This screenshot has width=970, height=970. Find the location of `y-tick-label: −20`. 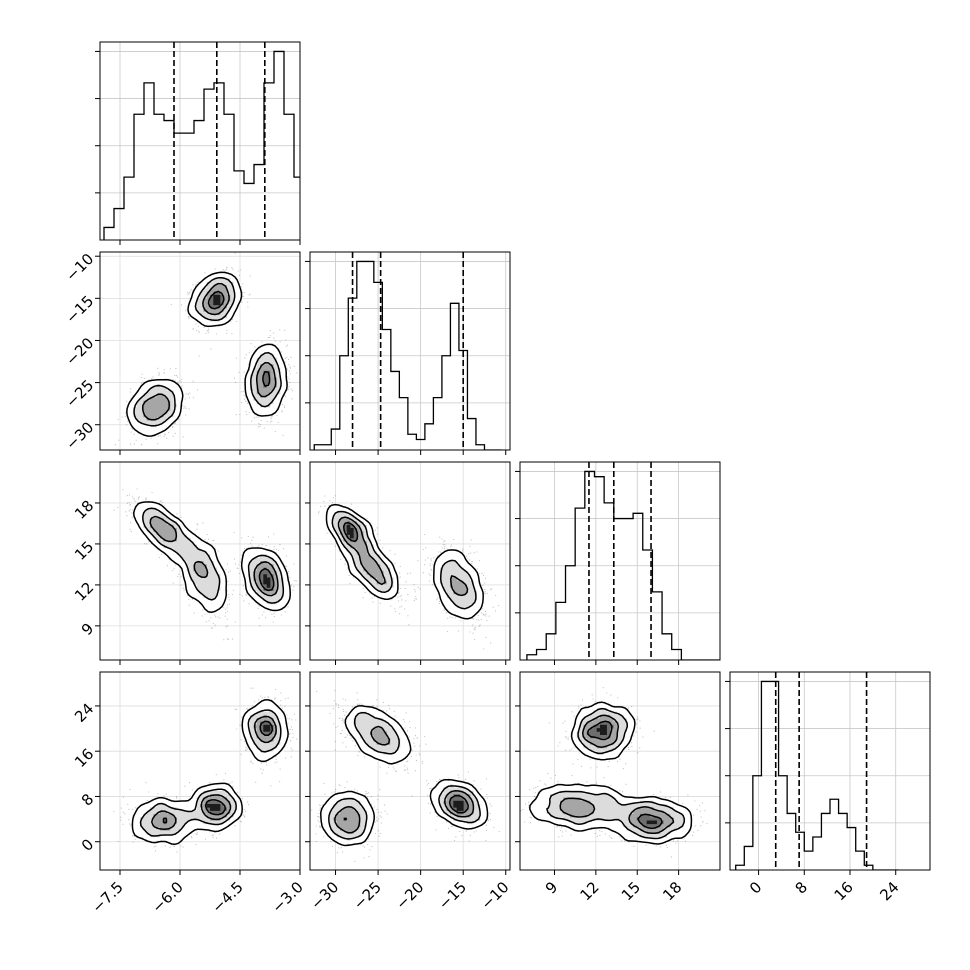

y-tick-label: −20 is located at coordinates (79, 351).